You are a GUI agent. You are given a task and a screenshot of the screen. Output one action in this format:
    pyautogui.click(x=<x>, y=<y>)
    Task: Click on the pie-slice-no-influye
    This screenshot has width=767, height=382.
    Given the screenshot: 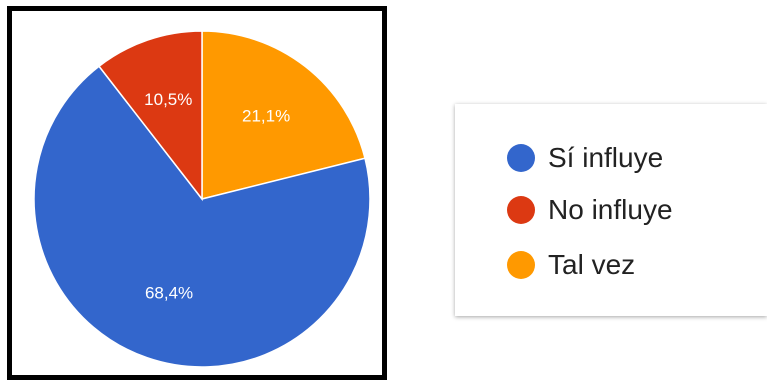 What is the action you would take?
    pyautogui.click(x=150, y=116)
    